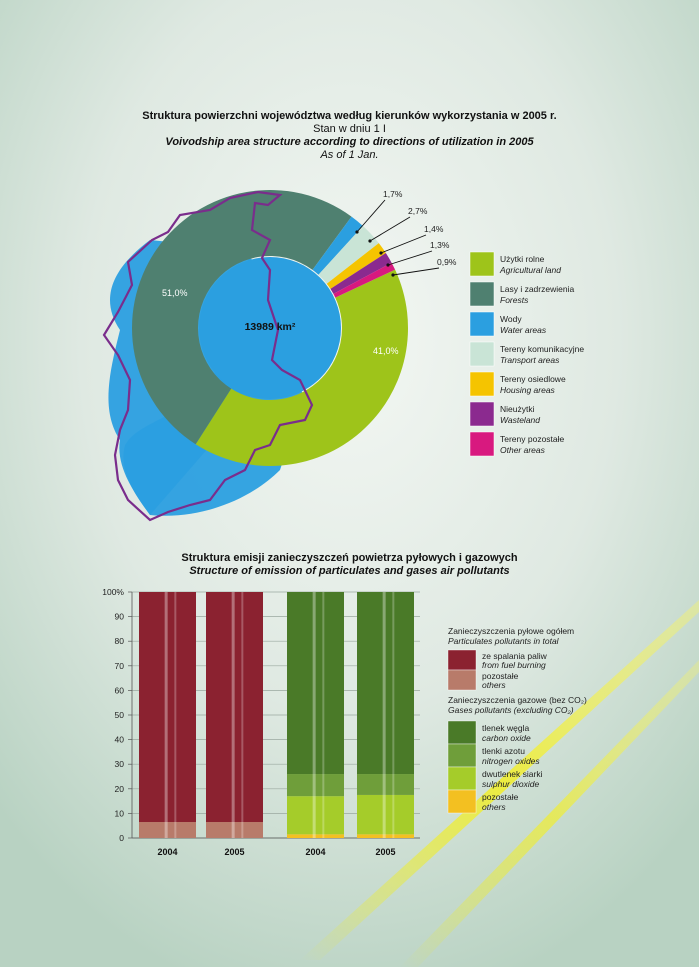  I want to click on value-label-forests: 51,0%, so click(175, 293).